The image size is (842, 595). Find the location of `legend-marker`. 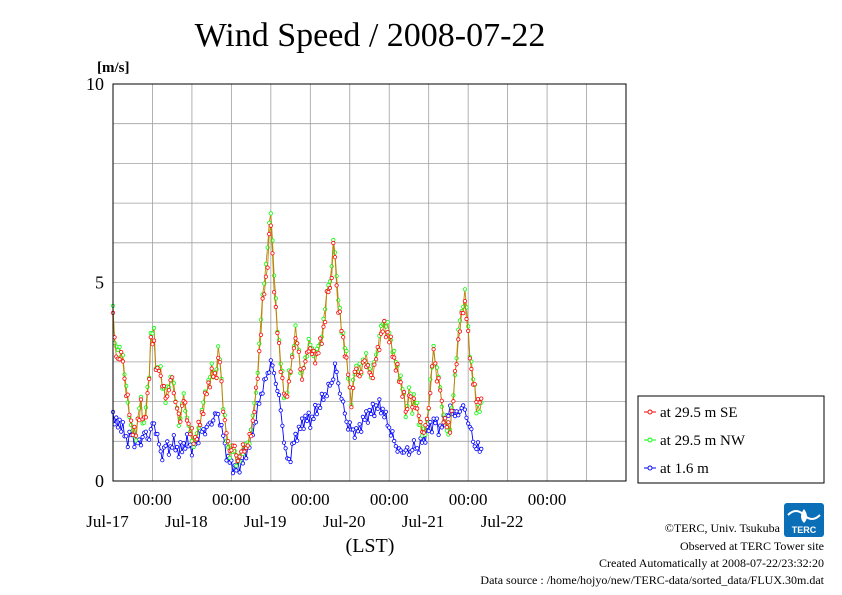

legend-marker is located at coordinates (650, 468).